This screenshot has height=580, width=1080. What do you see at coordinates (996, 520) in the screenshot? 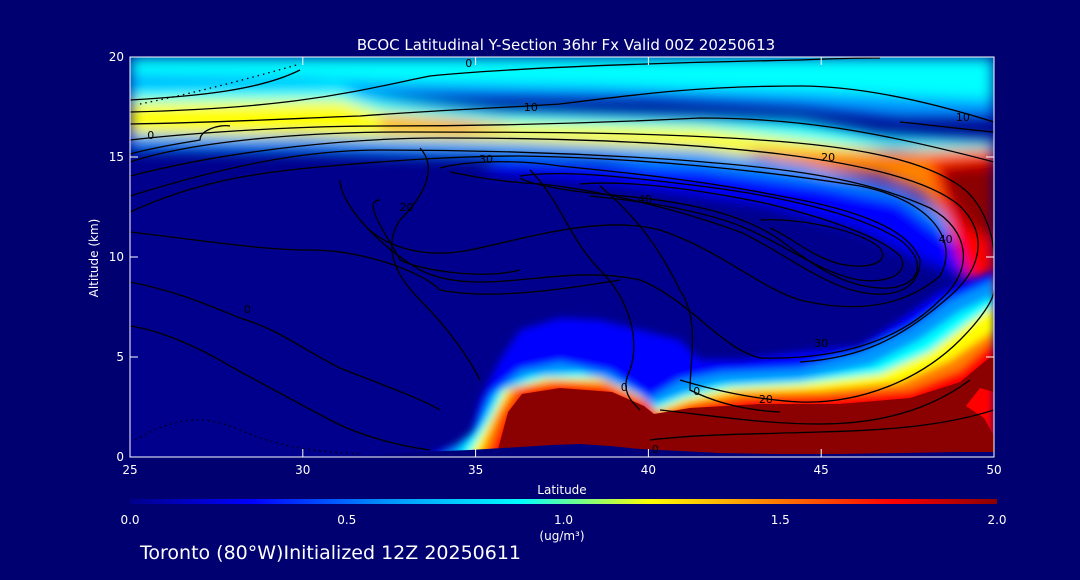
I see `colorbar-tick-label: 2.0` at bounding box center [996, 520].